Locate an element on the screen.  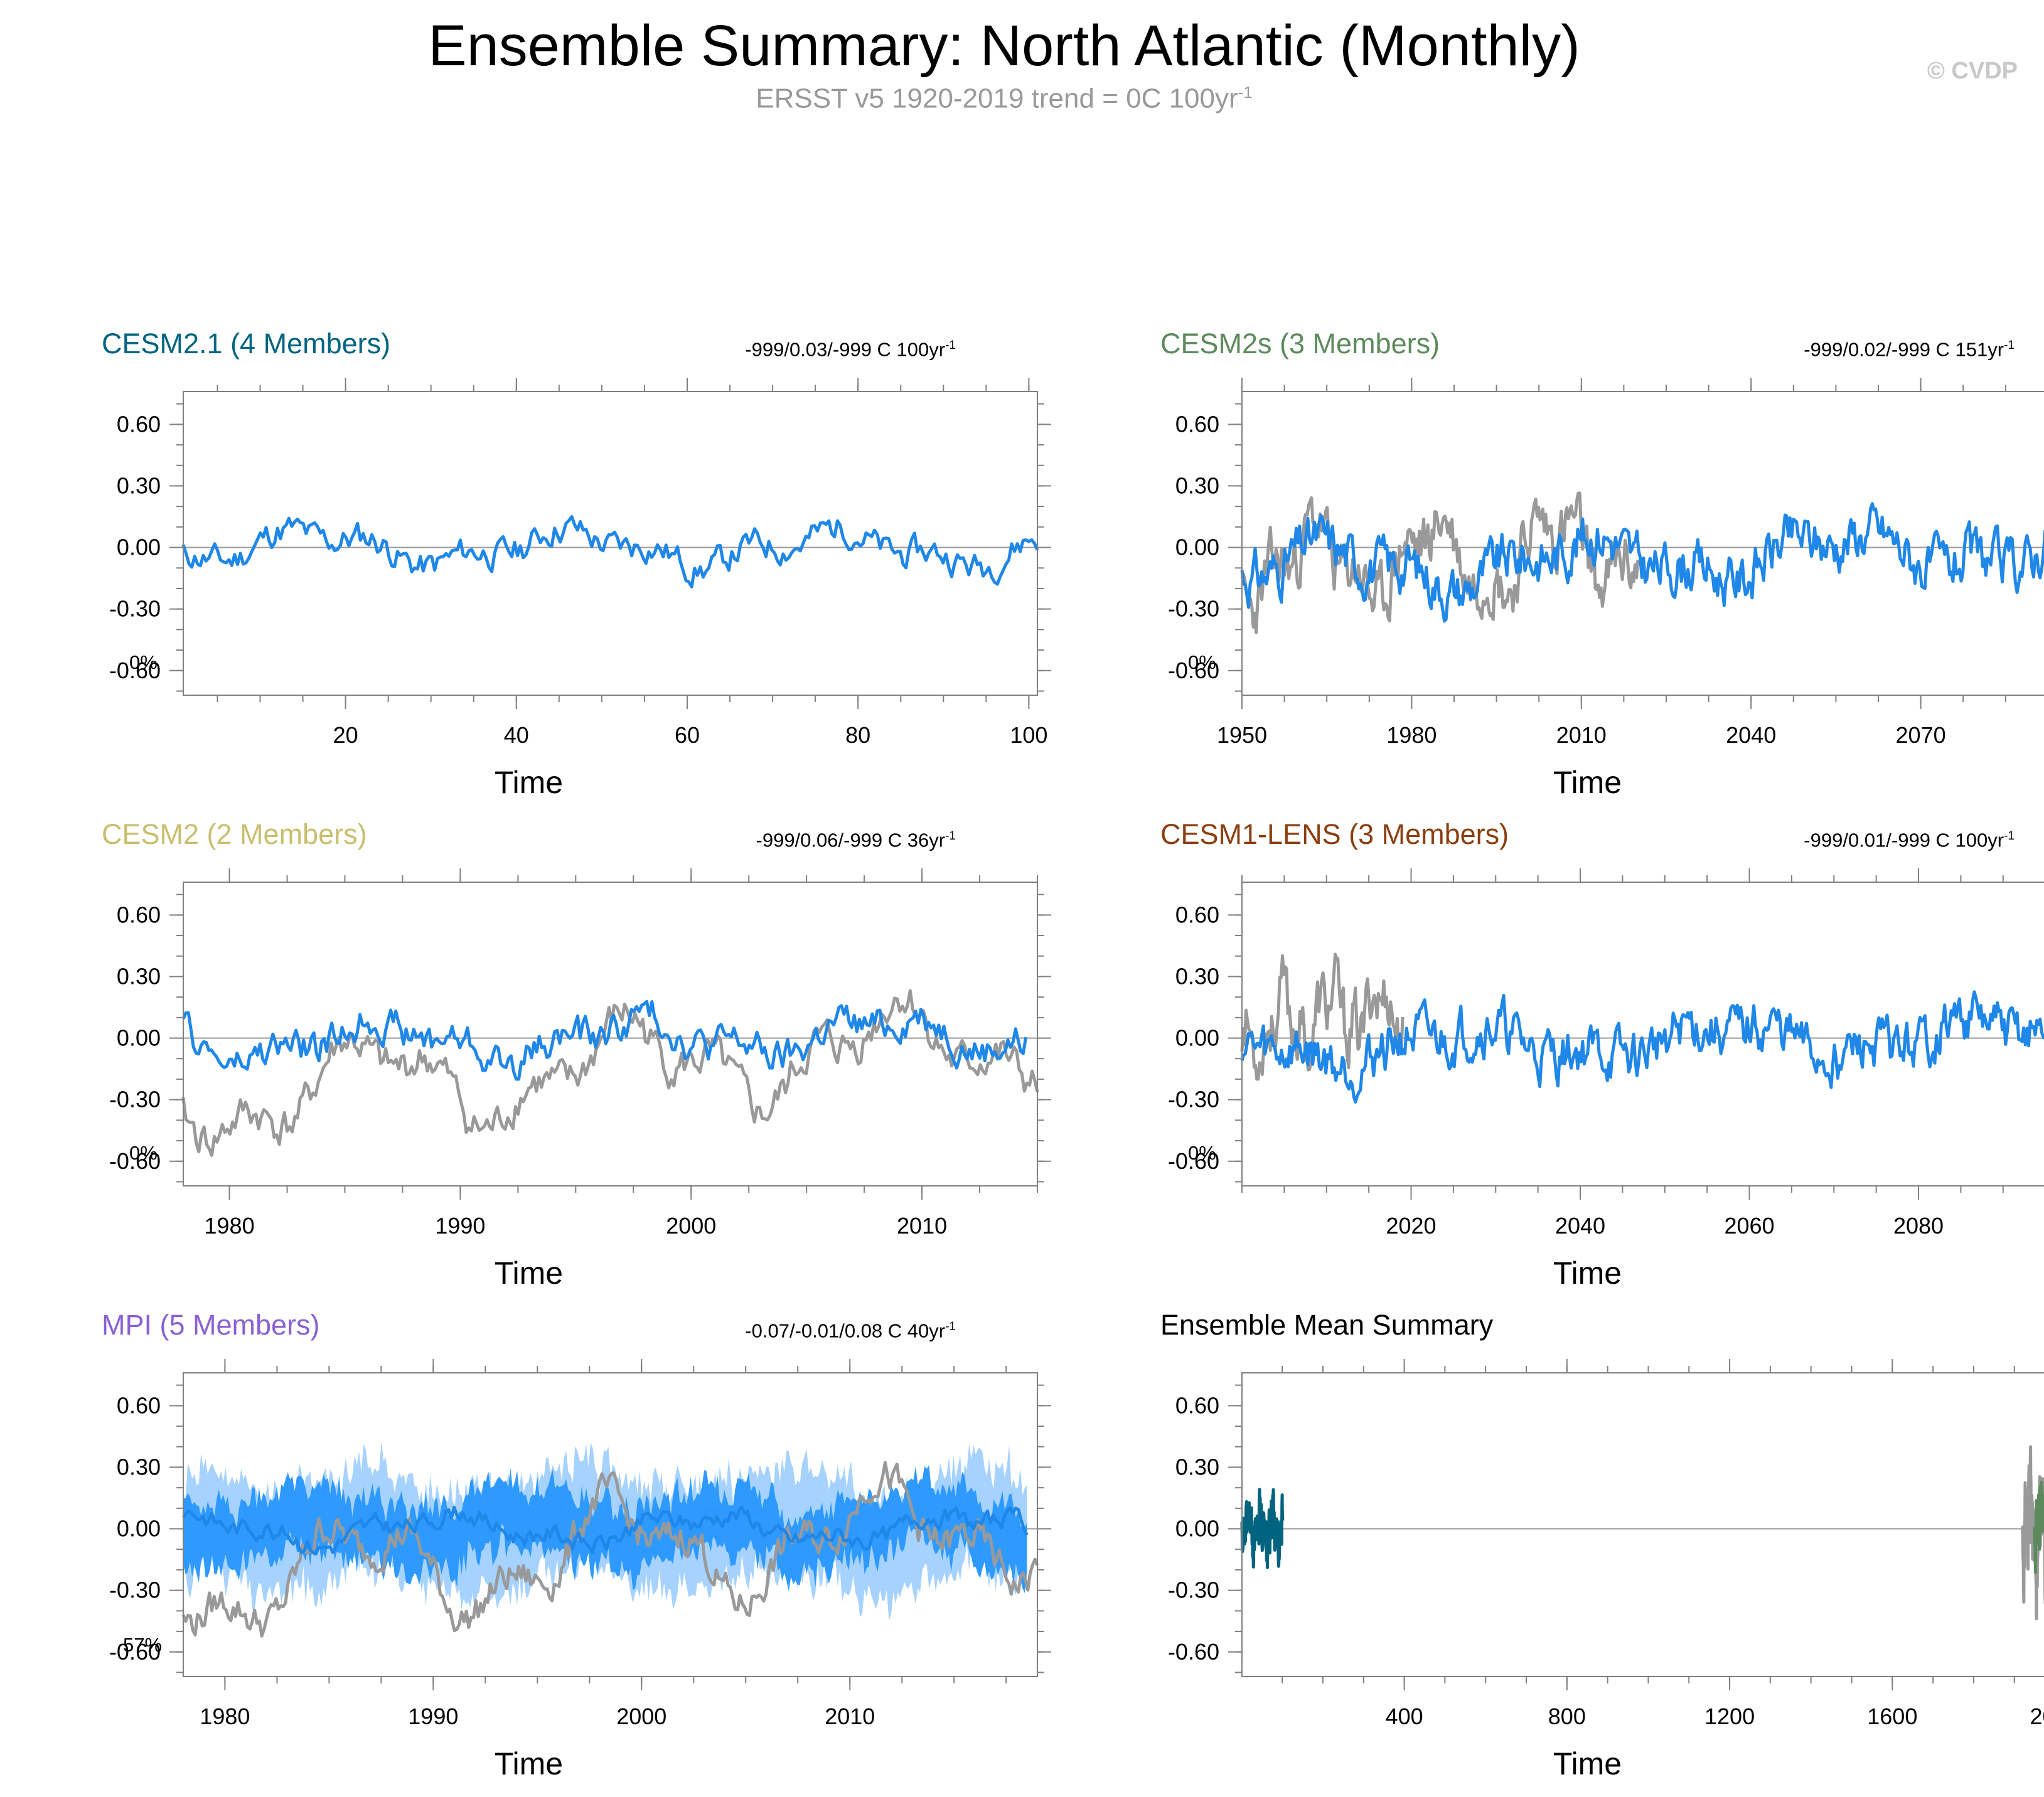
panel-stat-cesm1-lens: -999/0.01/-999 C 100yr-1 is located at coordinates (1910, 838).